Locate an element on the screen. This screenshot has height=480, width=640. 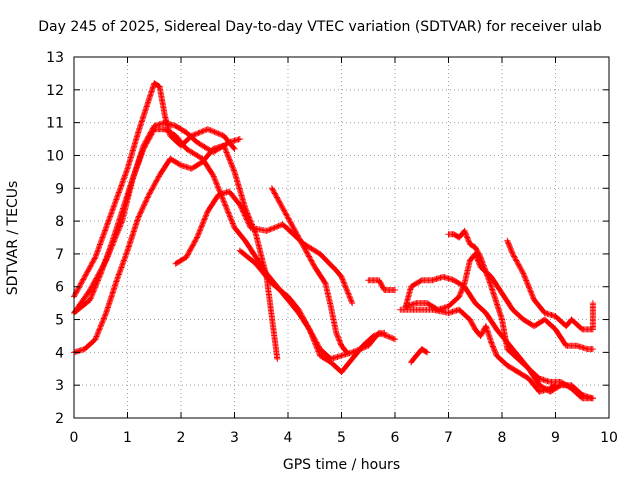
x-tick-label: 4 is located at coordinates (288, 438).